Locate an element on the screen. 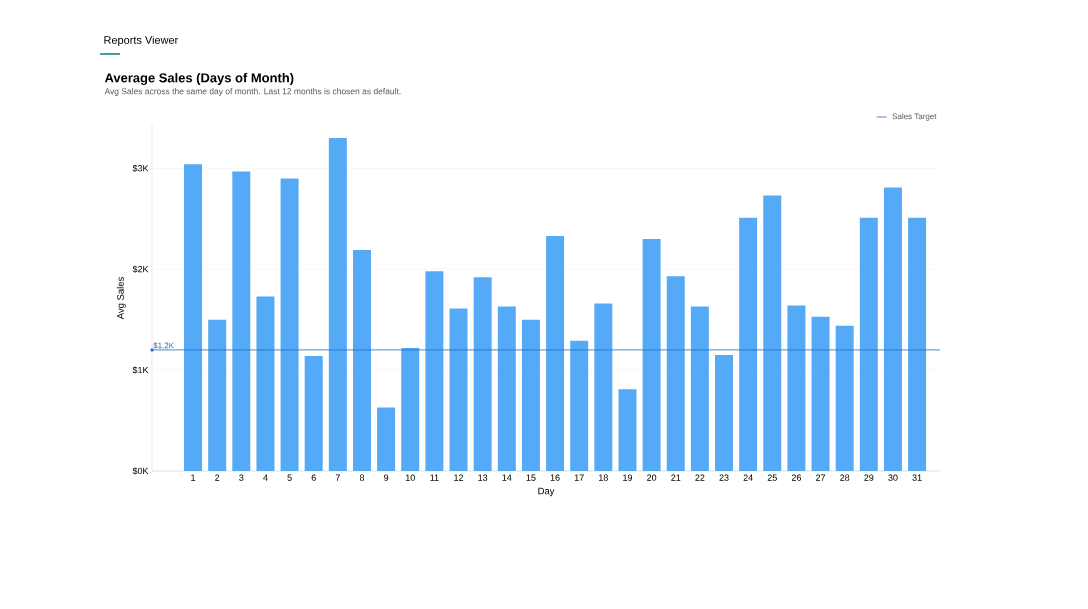  x-tick-label: 18 is located at coordinates (603, 477).